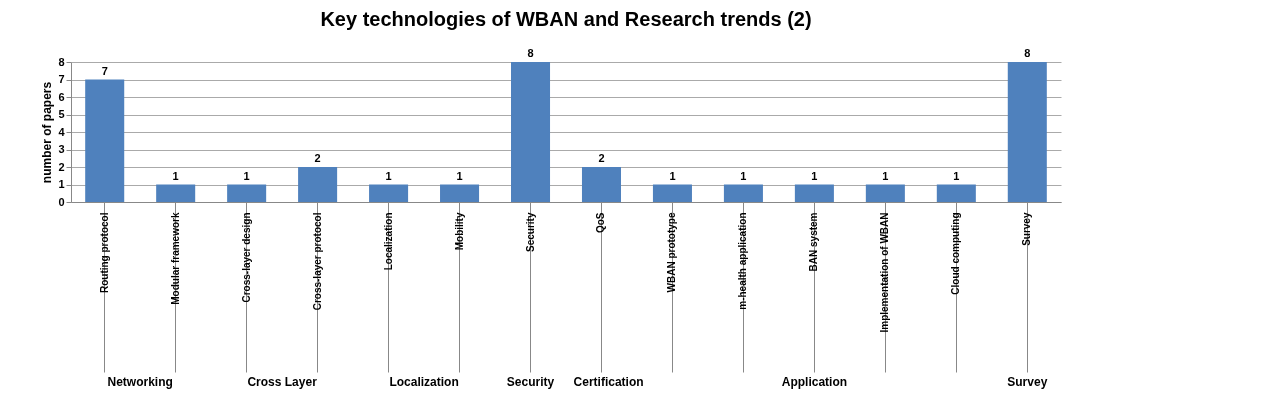 This screenshot has height=420, width=1278. What do you see at coordinates (246, 257) in the screenshot?
I see `x-tick-label: Cross-layer design` at bounding box center [246, 257].